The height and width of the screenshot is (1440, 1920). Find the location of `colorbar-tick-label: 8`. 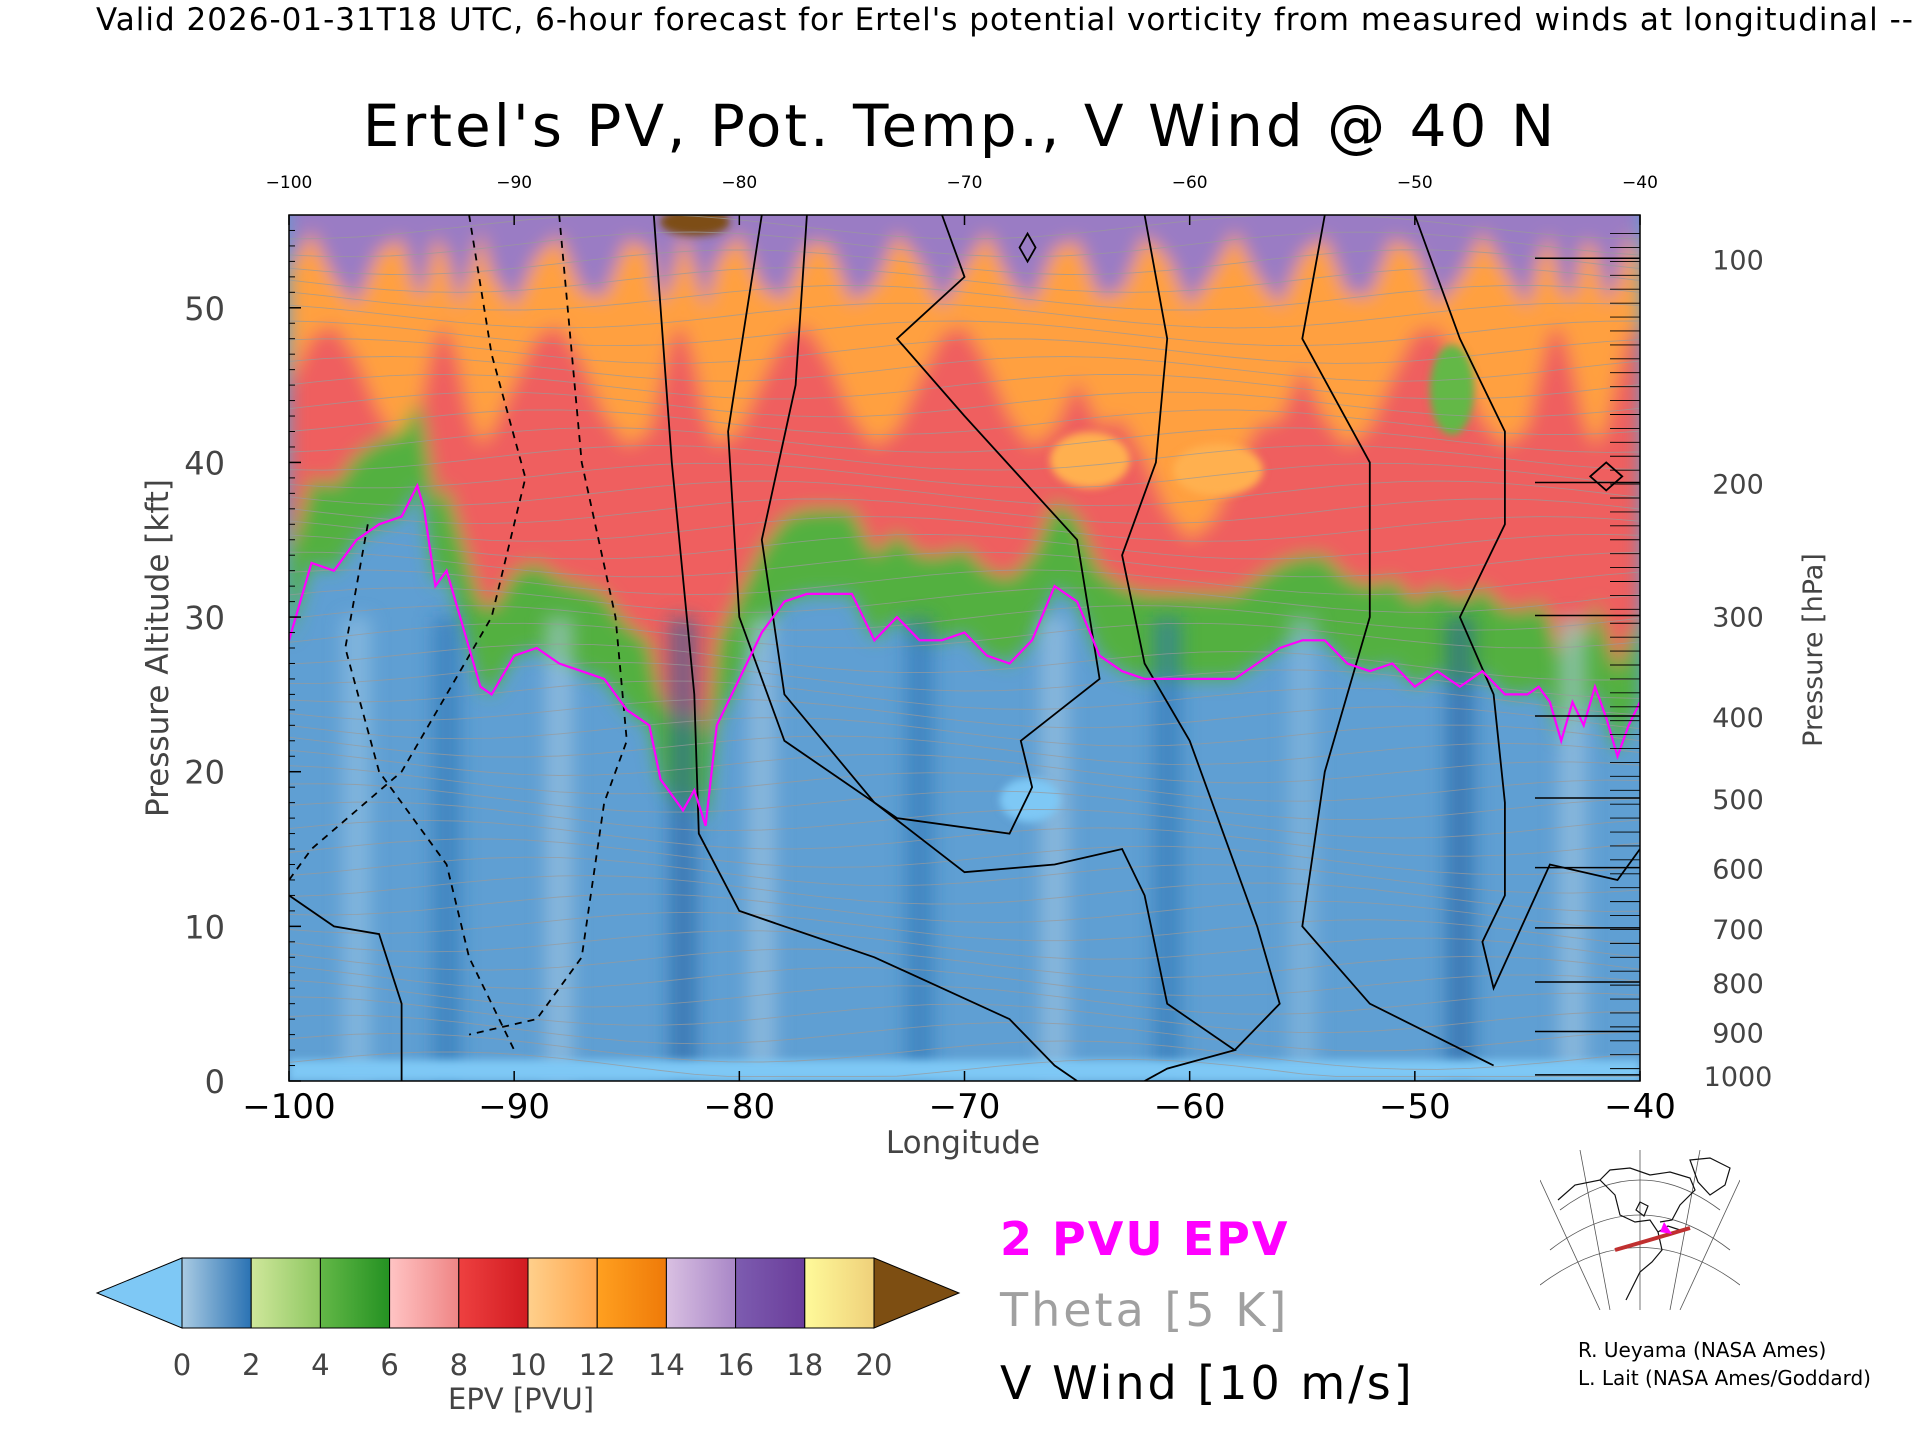

colorbar-tick-label: 8 is located at coordinates (459, 1365).